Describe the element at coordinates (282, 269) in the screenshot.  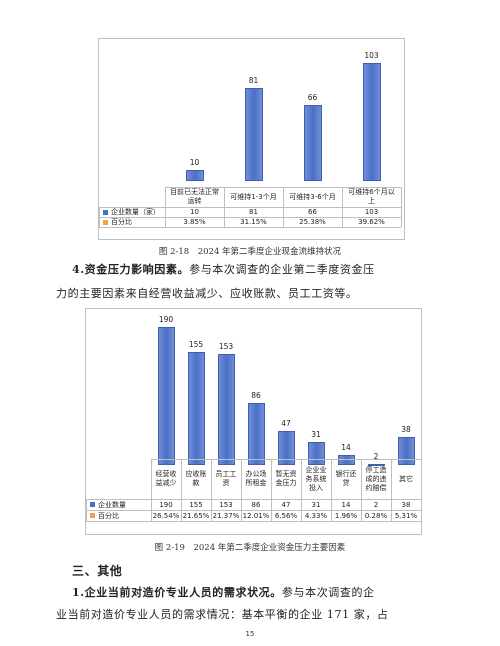
I see `paragraph-text: 参与本次调查的企业第二季度资金压` at that location.